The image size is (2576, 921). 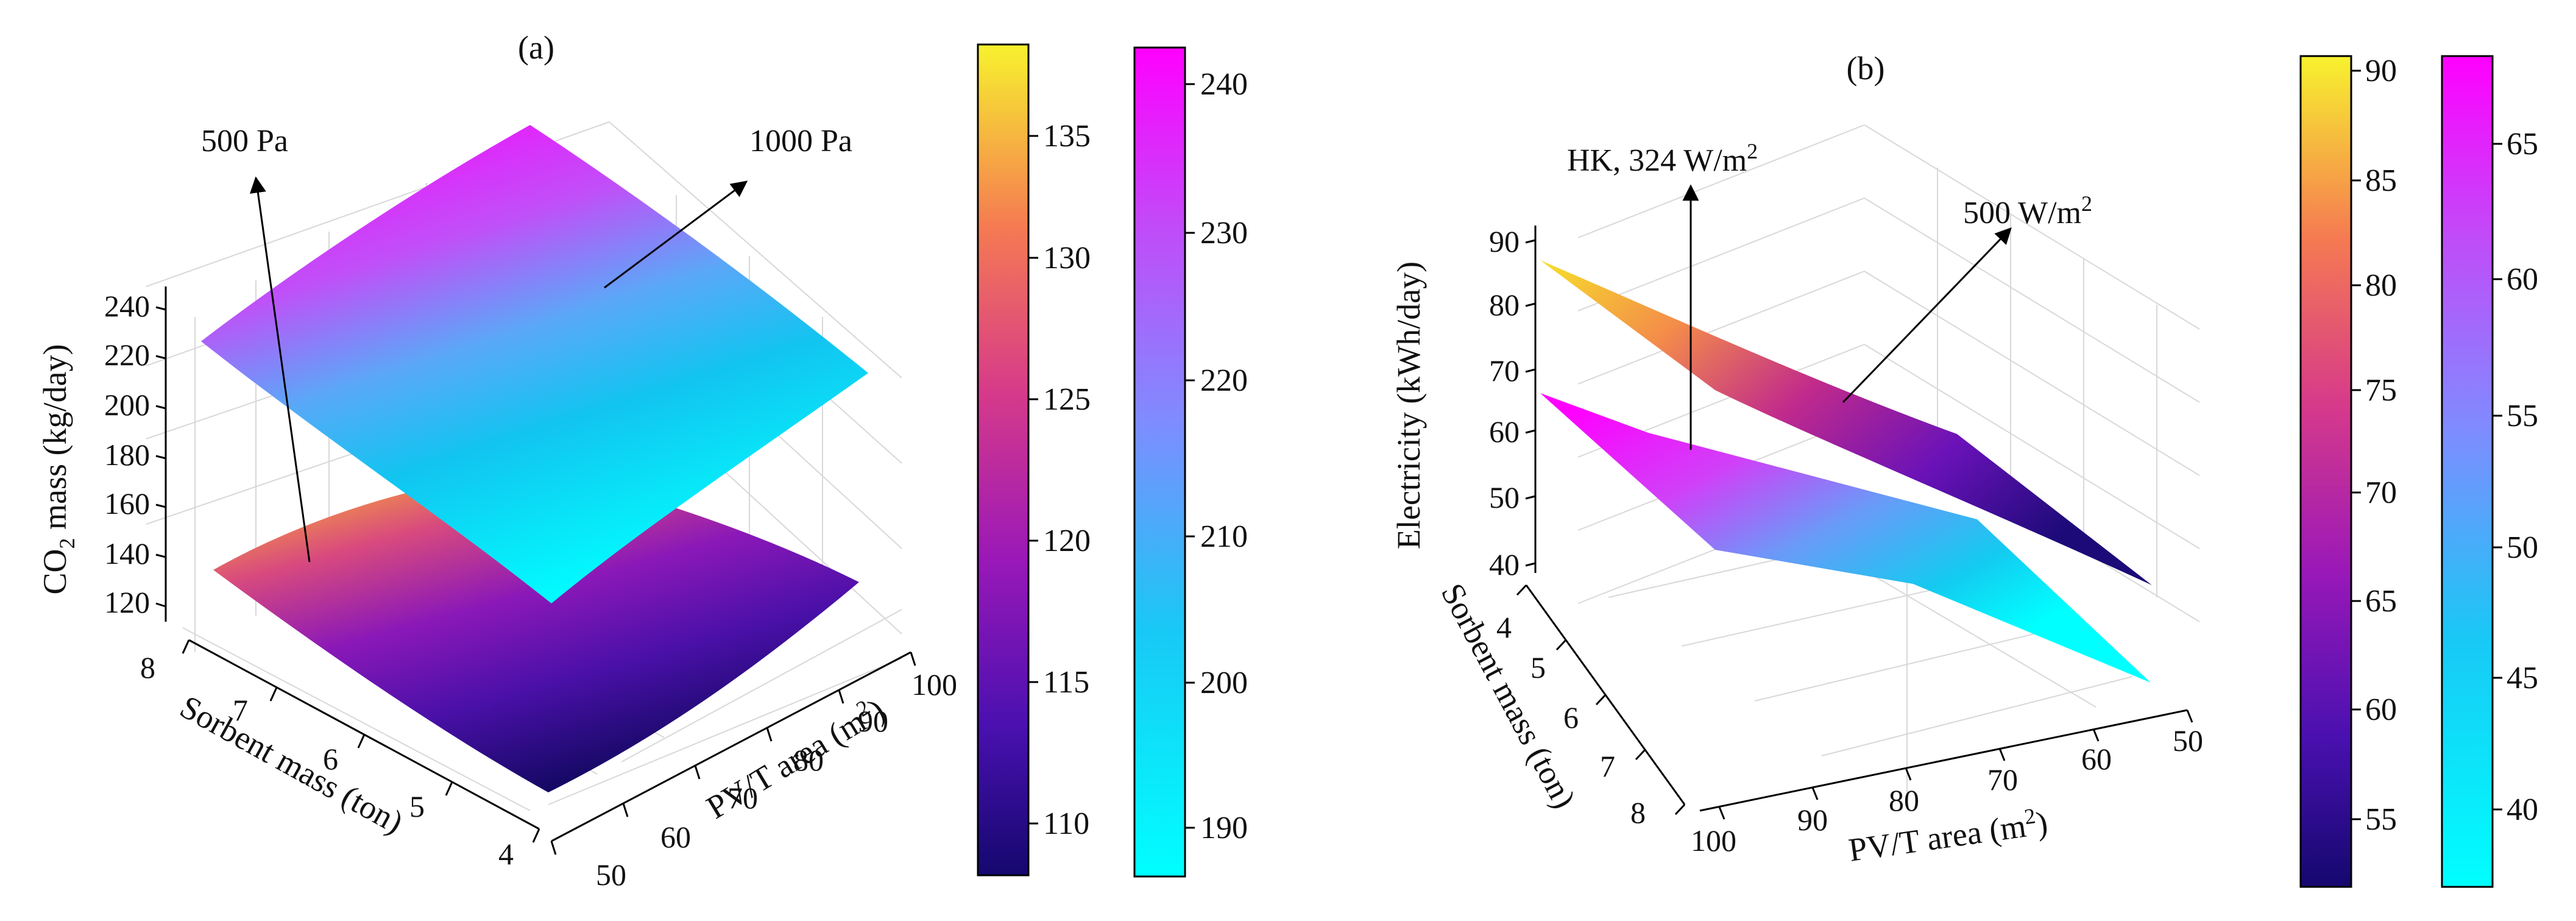 What do you see at coordinates (1927, 315) in the screenshot?
I see `arrow-500wm2` at bounding box center [1927, 315].